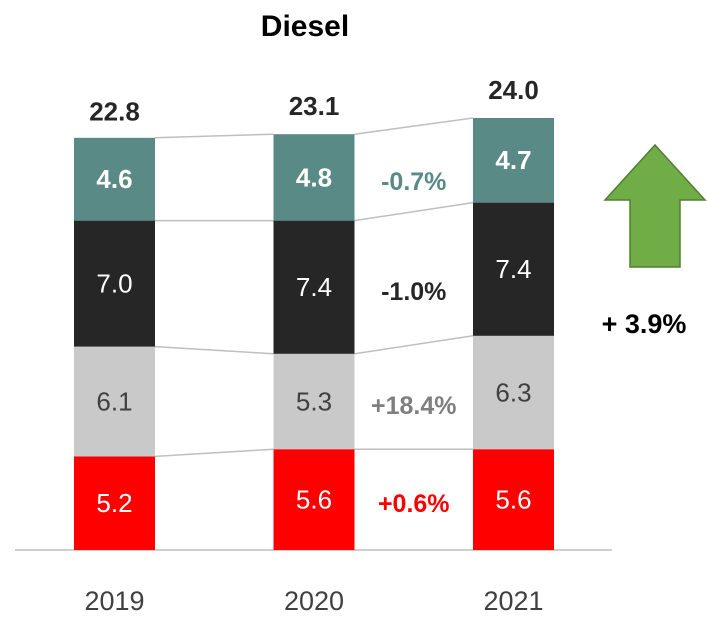 The width and height of the screenshot is (707, 623). Describe the element at coordinates (513, 90) in the screenshot. I see `total-label: 24.0` at that location.